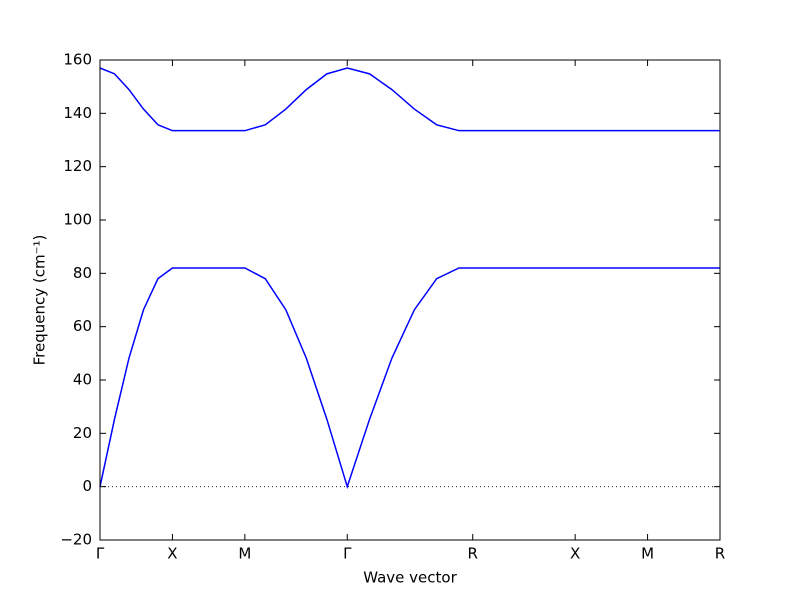 The height and width of the screenshot is (600, 800). What do you see at coordinates (77, 166) in the screenshot?
I see `y-tick-label: 120` at bounding box center [77, 166].